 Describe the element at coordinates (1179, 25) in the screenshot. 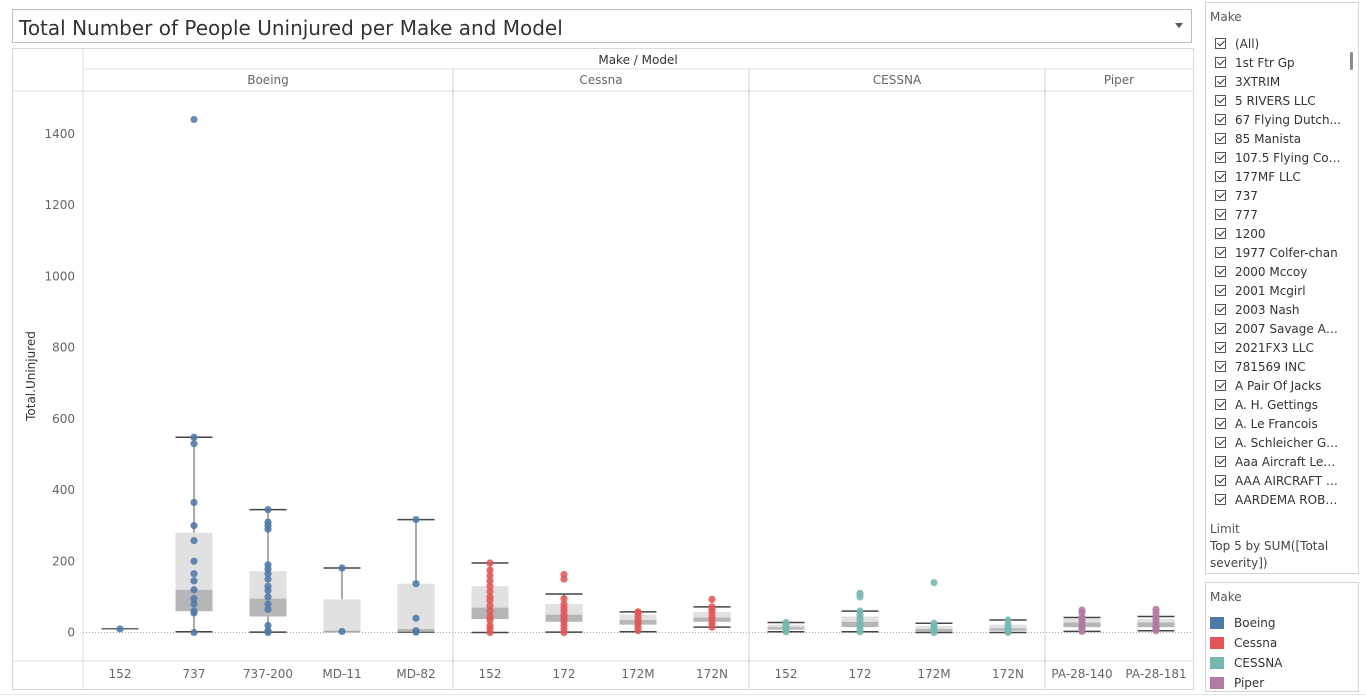

I see `chevron-down-icon` at that location.